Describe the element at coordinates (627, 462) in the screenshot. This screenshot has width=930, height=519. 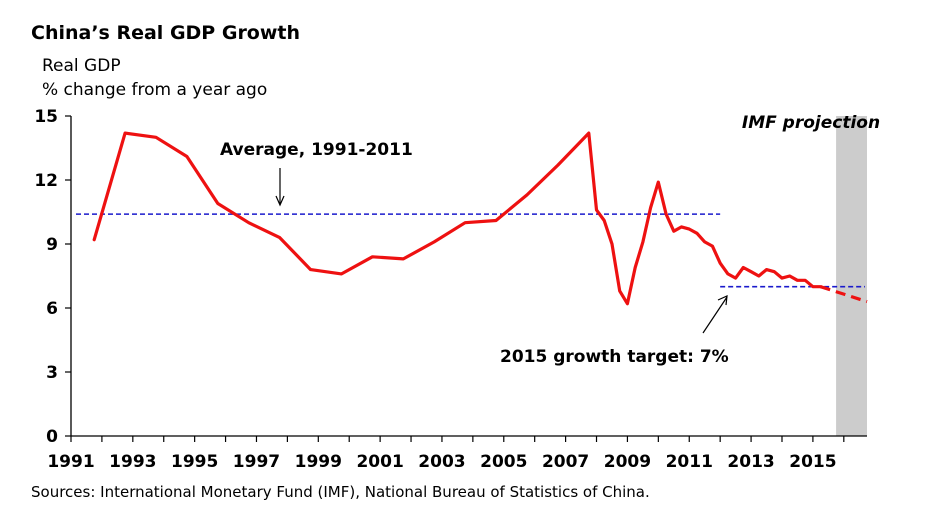
I see `x-tick-label: 2009` at that location.